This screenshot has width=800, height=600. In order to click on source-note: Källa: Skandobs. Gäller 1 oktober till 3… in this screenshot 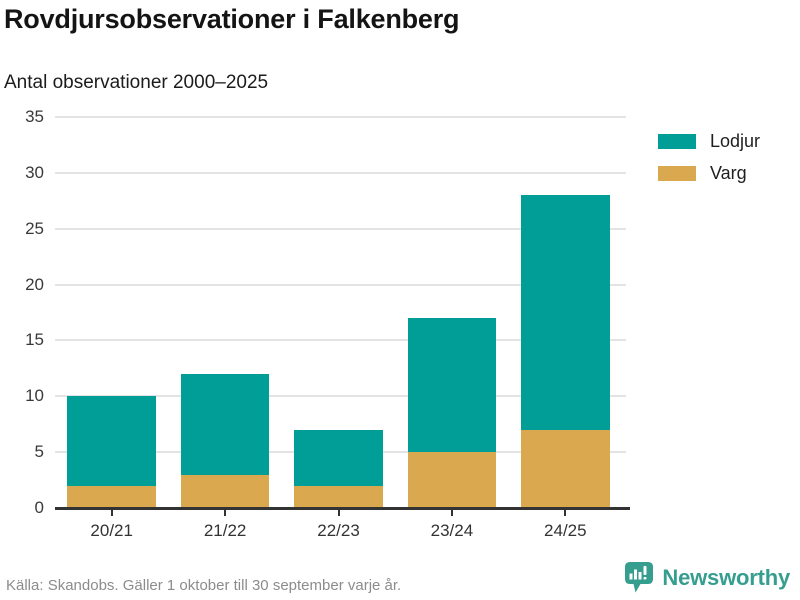, I will do `click(204, 585)`.